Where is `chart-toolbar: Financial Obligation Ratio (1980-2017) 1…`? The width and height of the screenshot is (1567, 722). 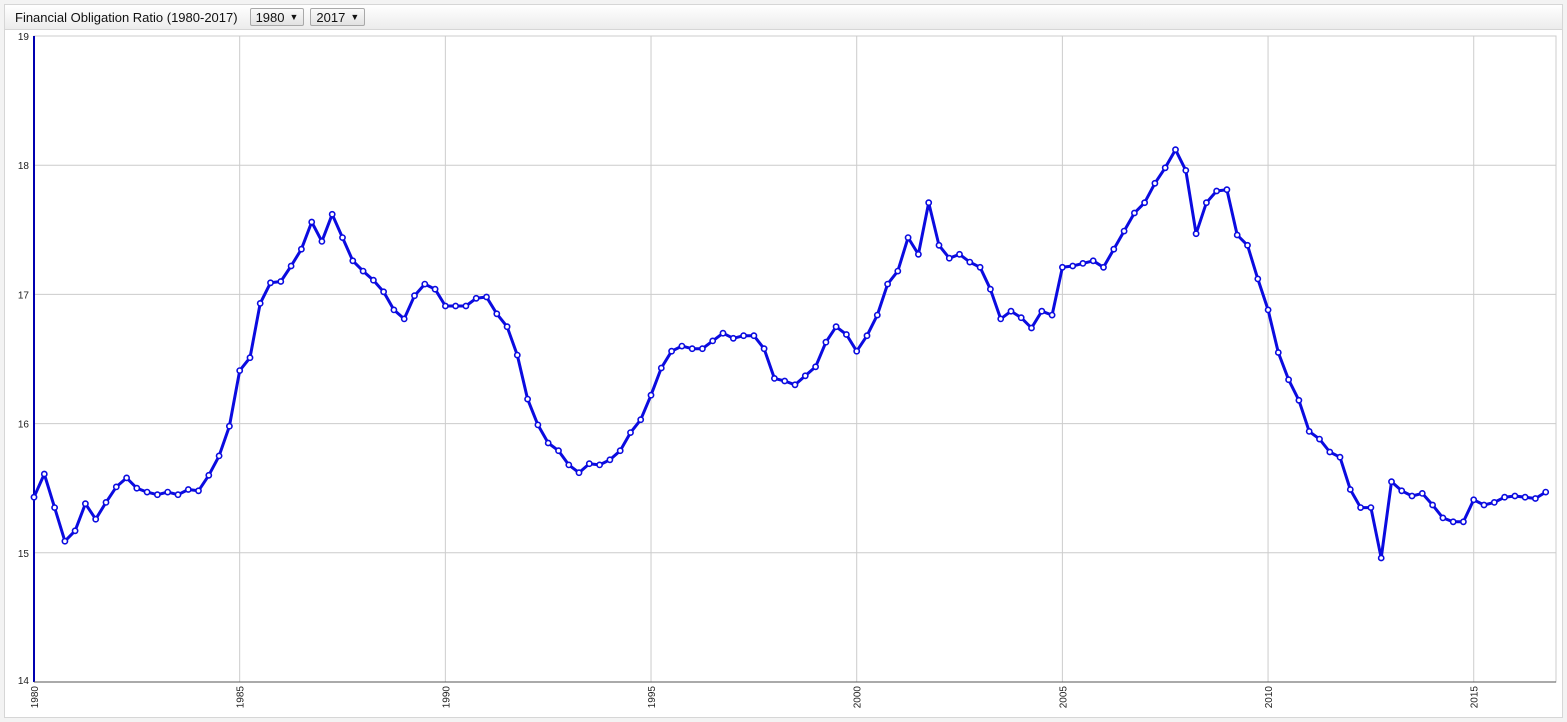 chart-toolbar: Financial Obligation Ratio (1980-2017) 1… is located at coordinates (783, 17).